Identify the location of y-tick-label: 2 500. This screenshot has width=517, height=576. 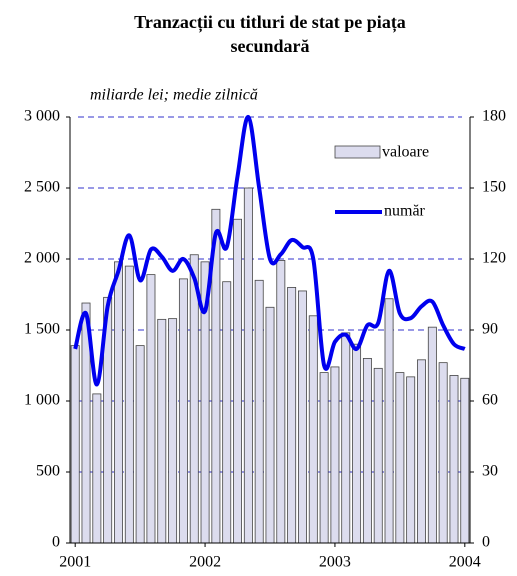
(42, 187).